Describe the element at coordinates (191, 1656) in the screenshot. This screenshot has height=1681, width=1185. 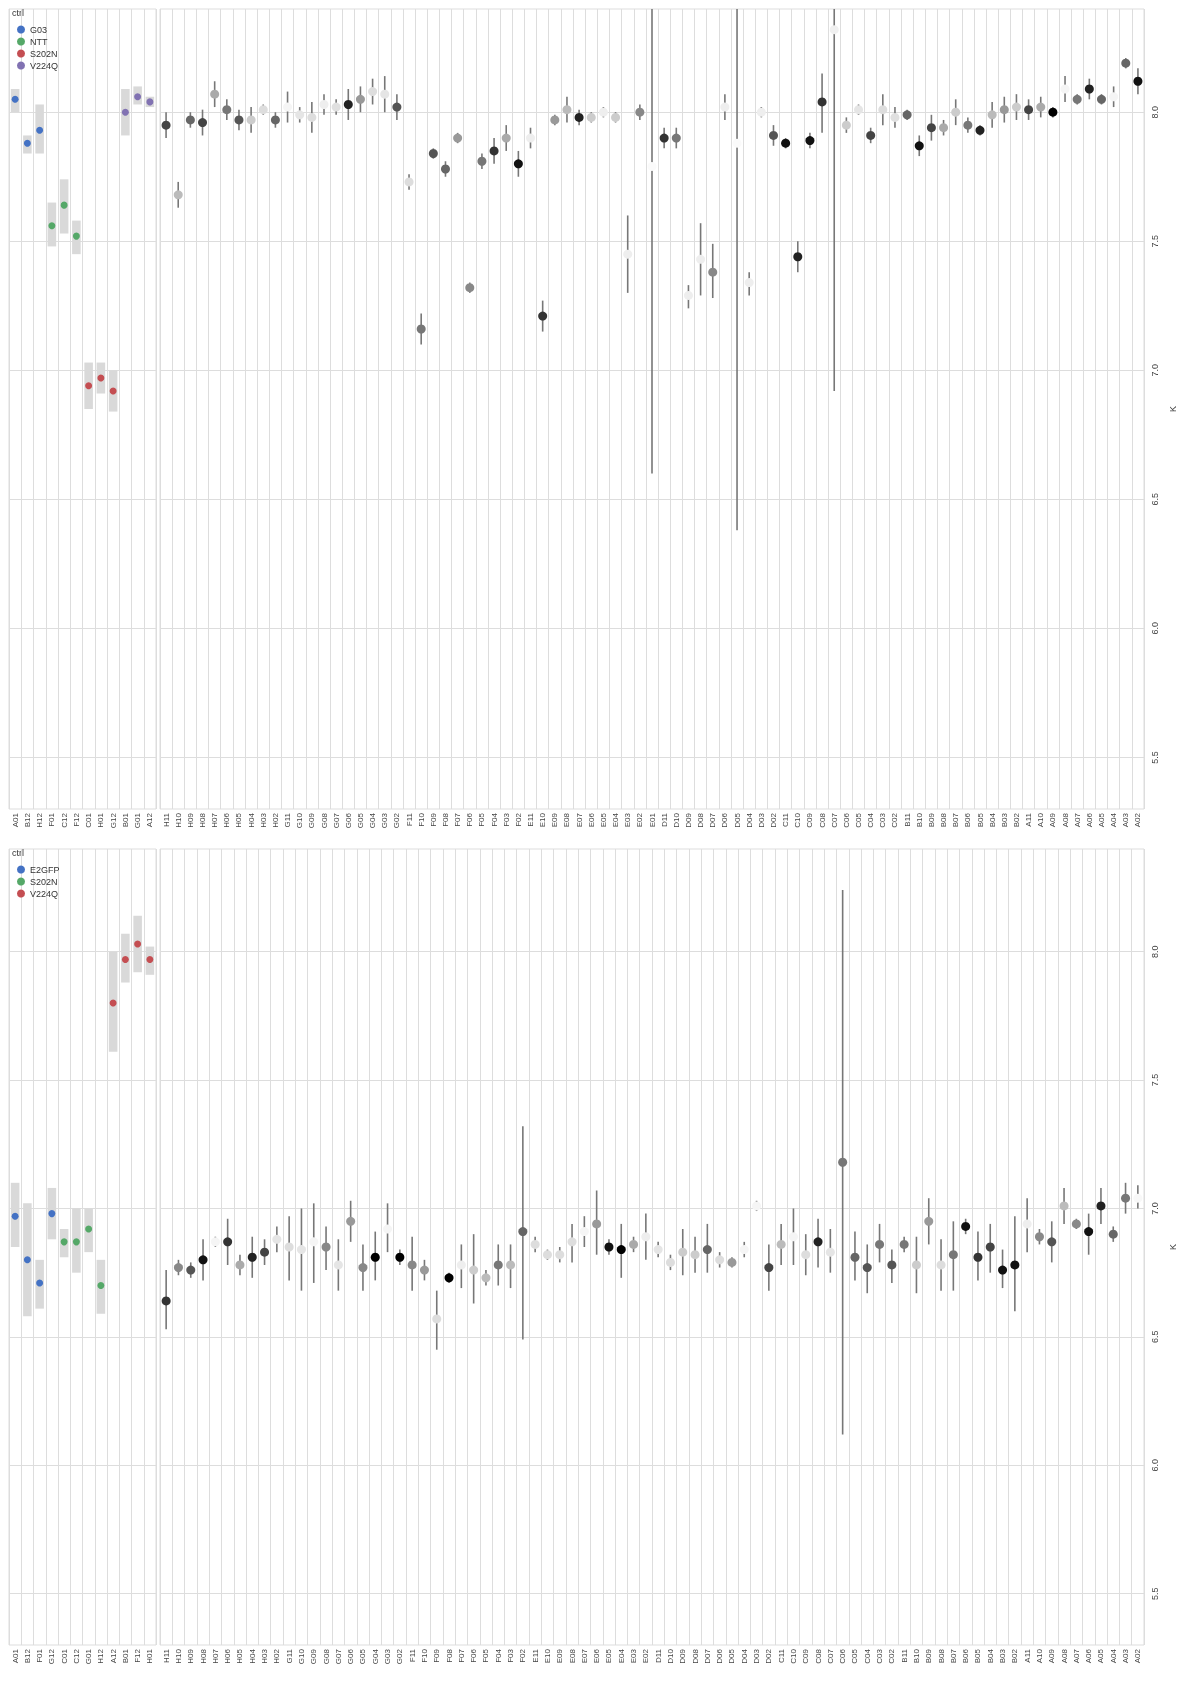
I see `x-tick-label: H09` at that location.